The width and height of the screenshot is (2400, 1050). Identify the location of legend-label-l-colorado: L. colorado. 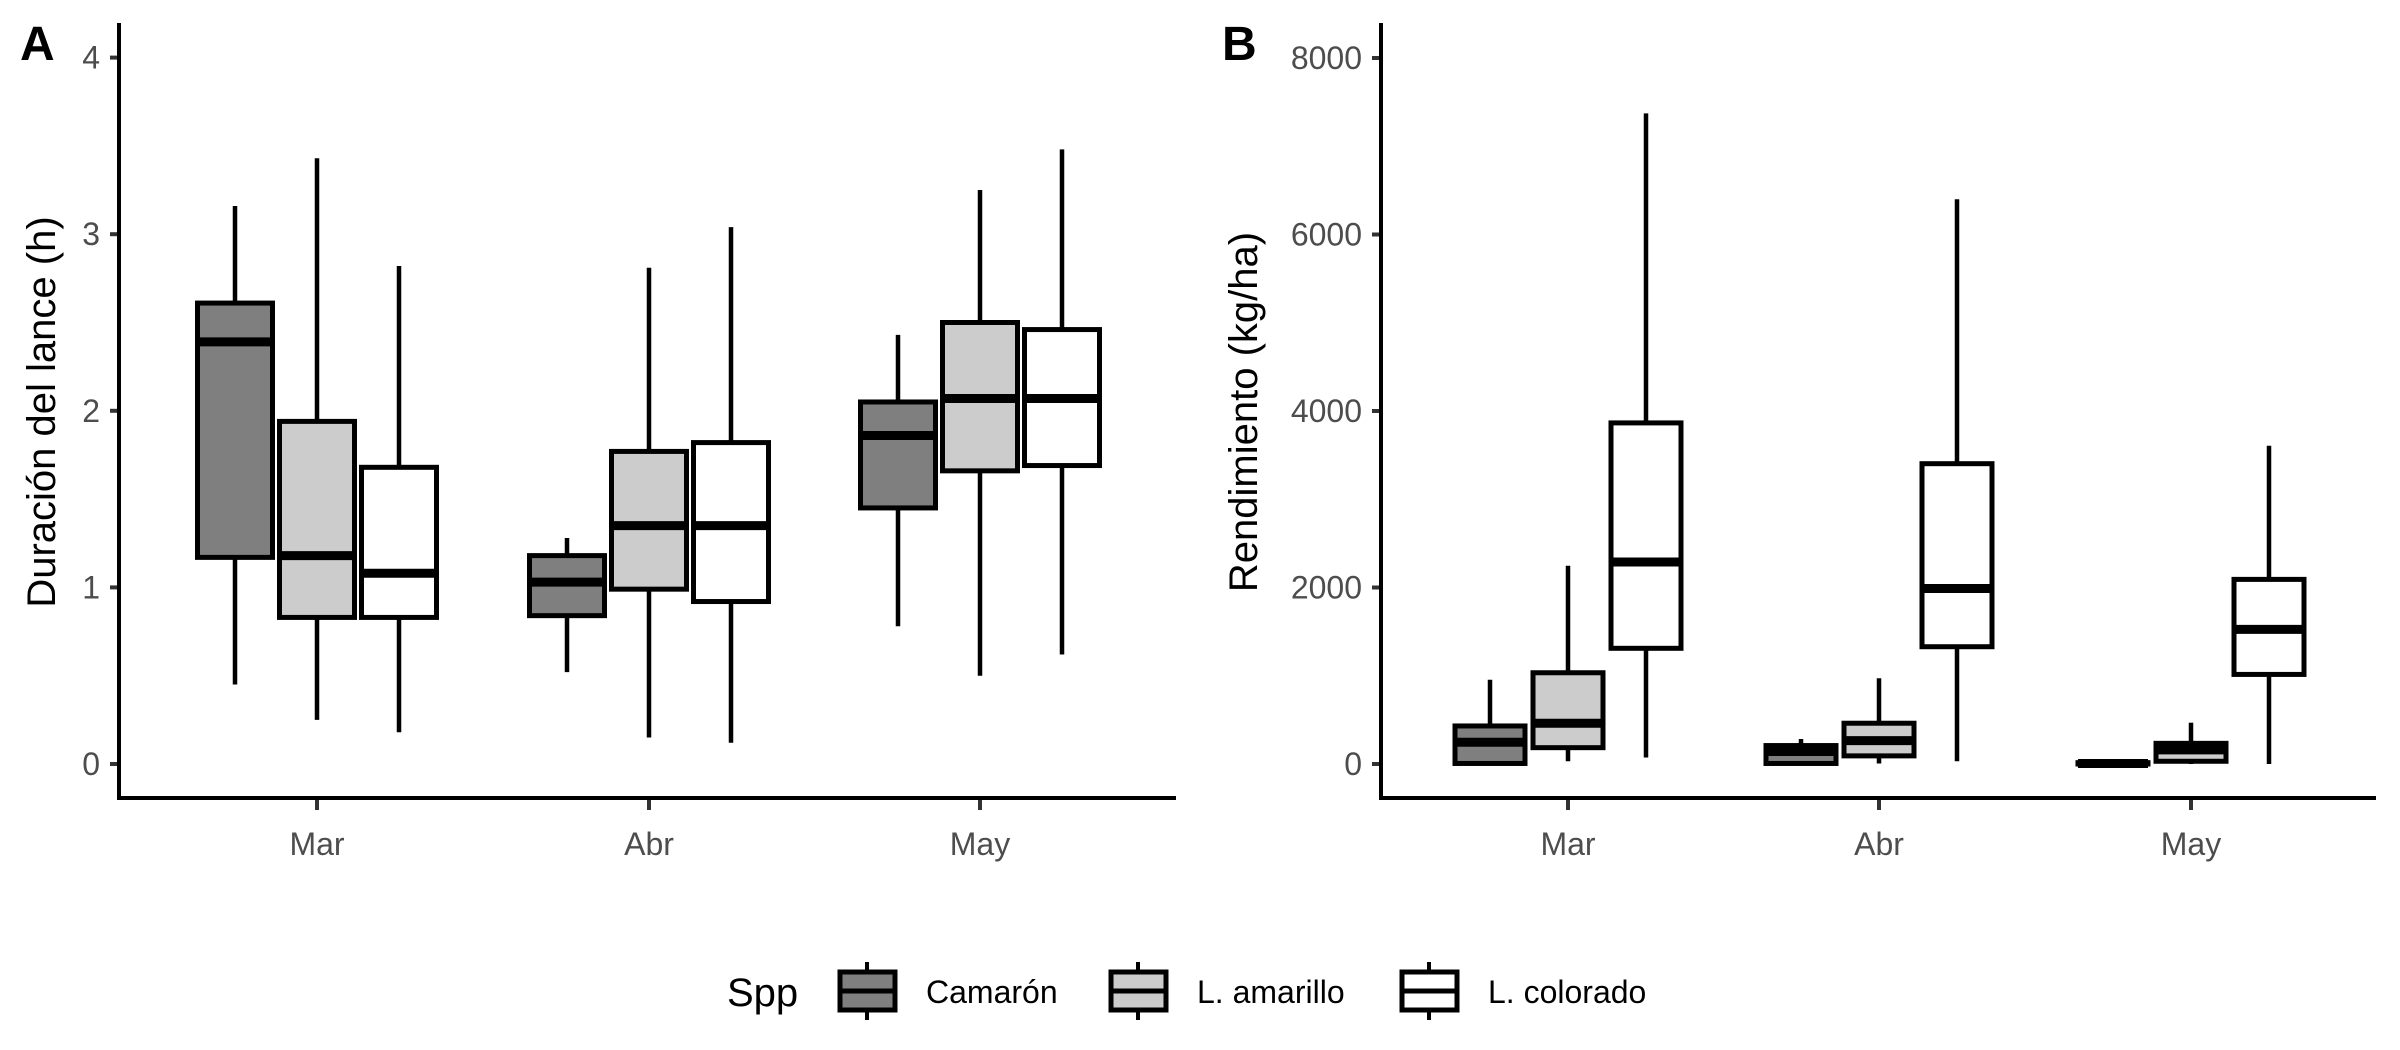
(1567, 992).